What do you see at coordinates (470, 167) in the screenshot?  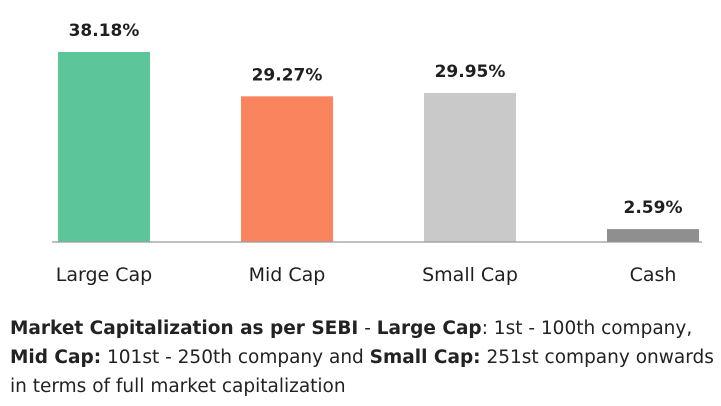 I see `bar-small-cap` at bounding box center [470, 167].